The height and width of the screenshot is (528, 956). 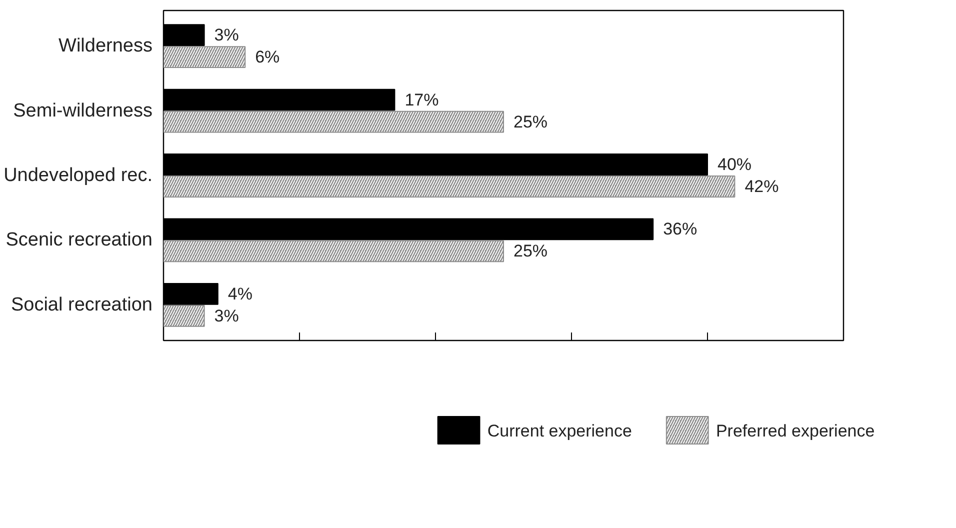 I want to click on y-tick-label: Wilderness, so click(x=105, y=46).